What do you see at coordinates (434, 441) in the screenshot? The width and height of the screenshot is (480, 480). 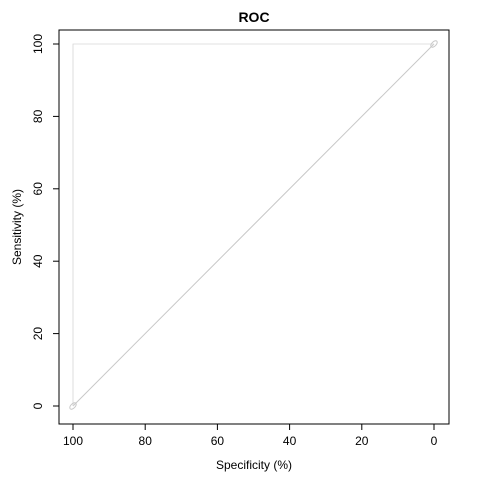 I see `x-tick-label: 0` at bounding box center [434, 441].